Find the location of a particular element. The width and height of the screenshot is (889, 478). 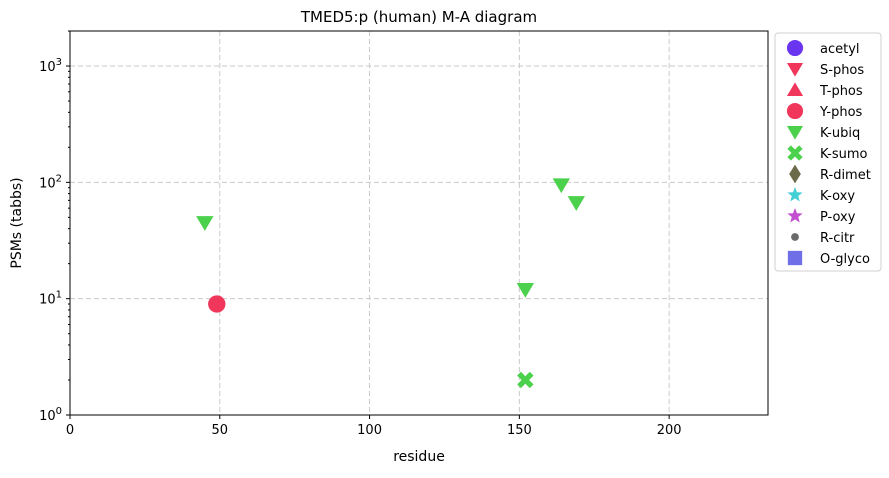

legend-label-t-phos: T-phos is located at coordinates (841, 91).